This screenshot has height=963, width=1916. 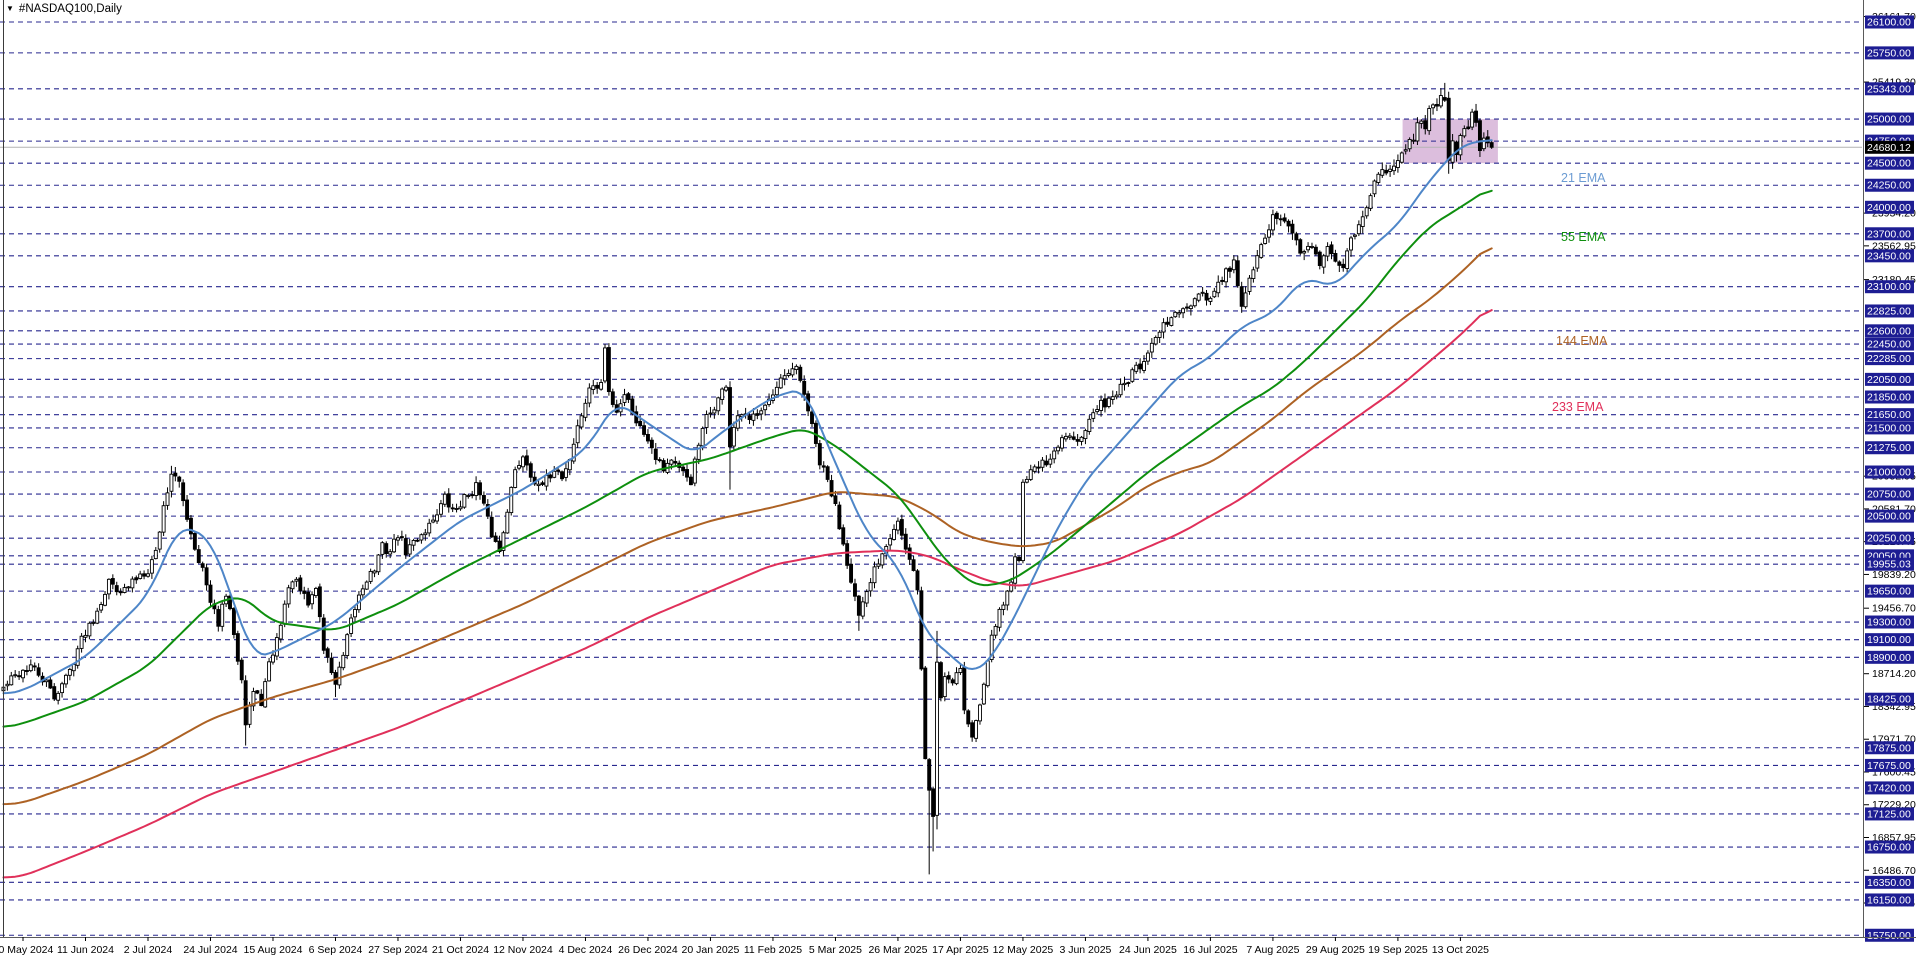 I want to click on price-level-label: 24250.00, so click(x=1889, y=186).